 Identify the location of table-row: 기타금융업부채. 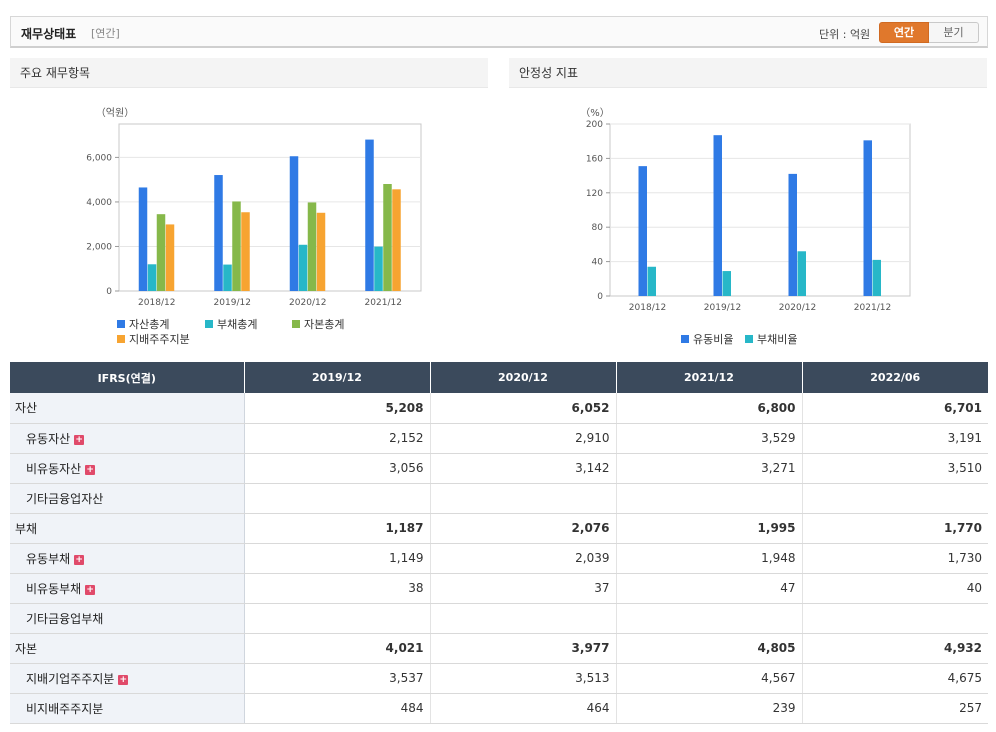
(499, 618).